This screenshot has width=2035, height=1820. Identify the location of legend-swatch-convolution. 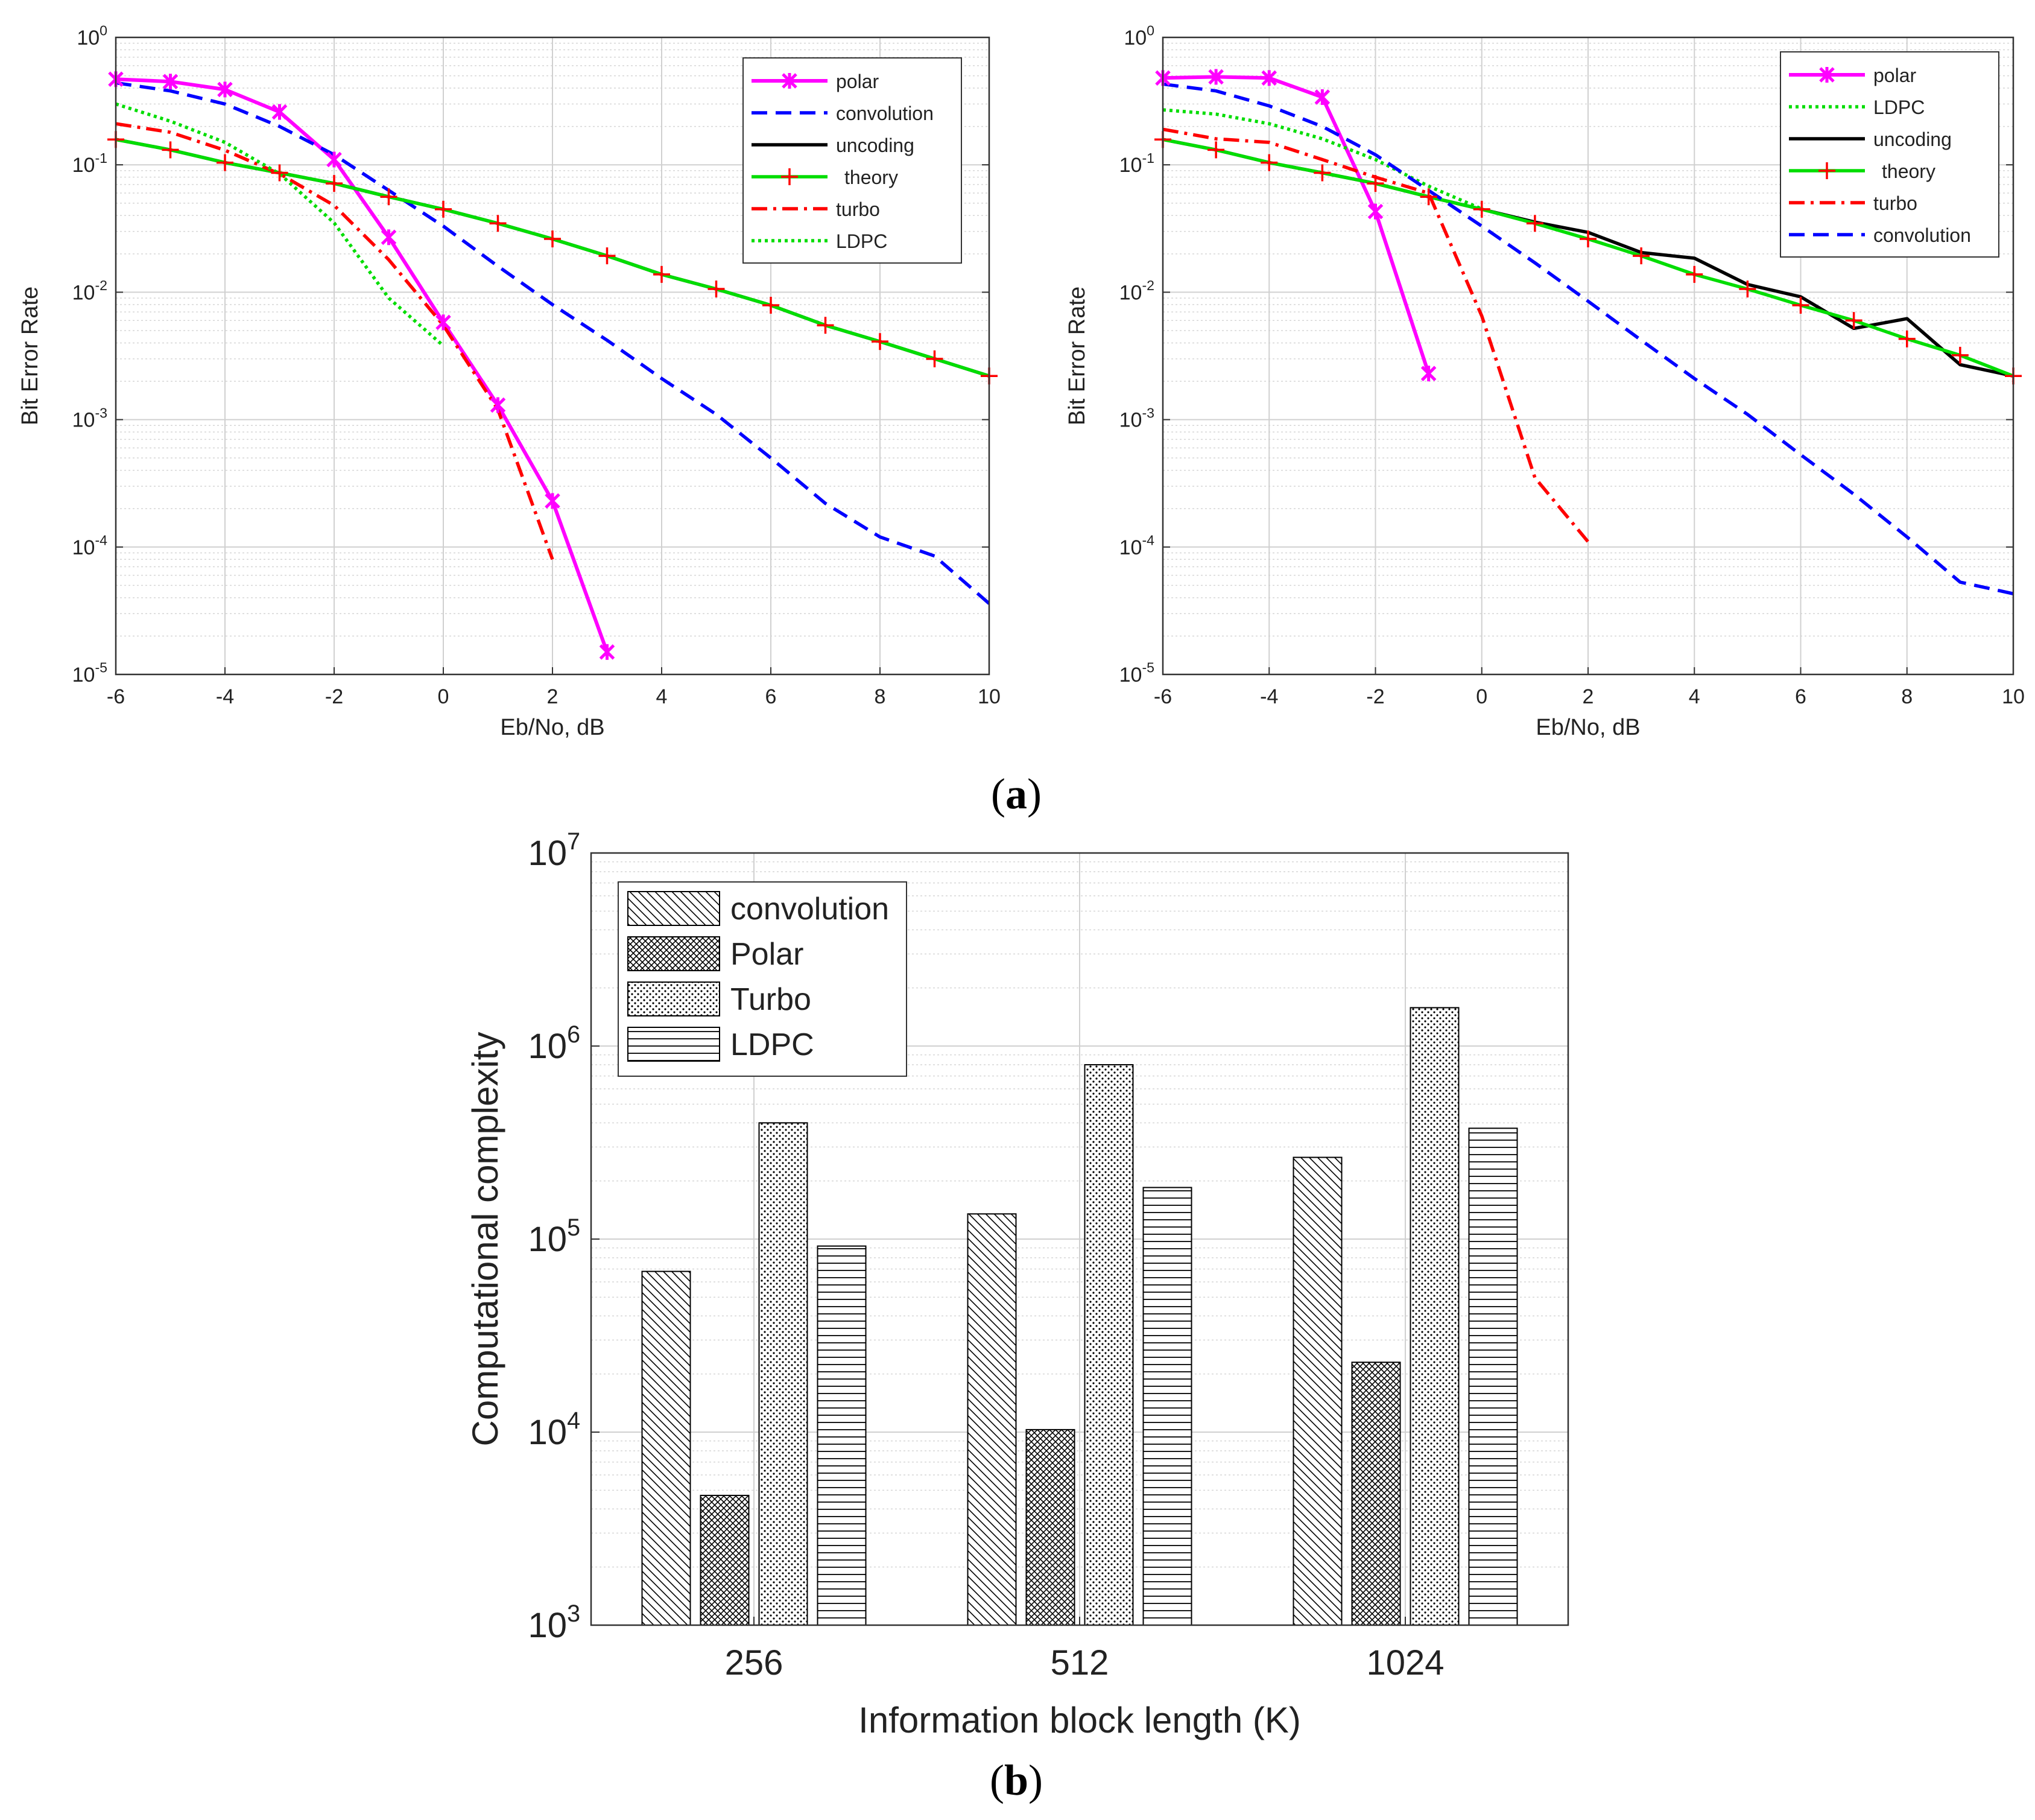
(673, 909).